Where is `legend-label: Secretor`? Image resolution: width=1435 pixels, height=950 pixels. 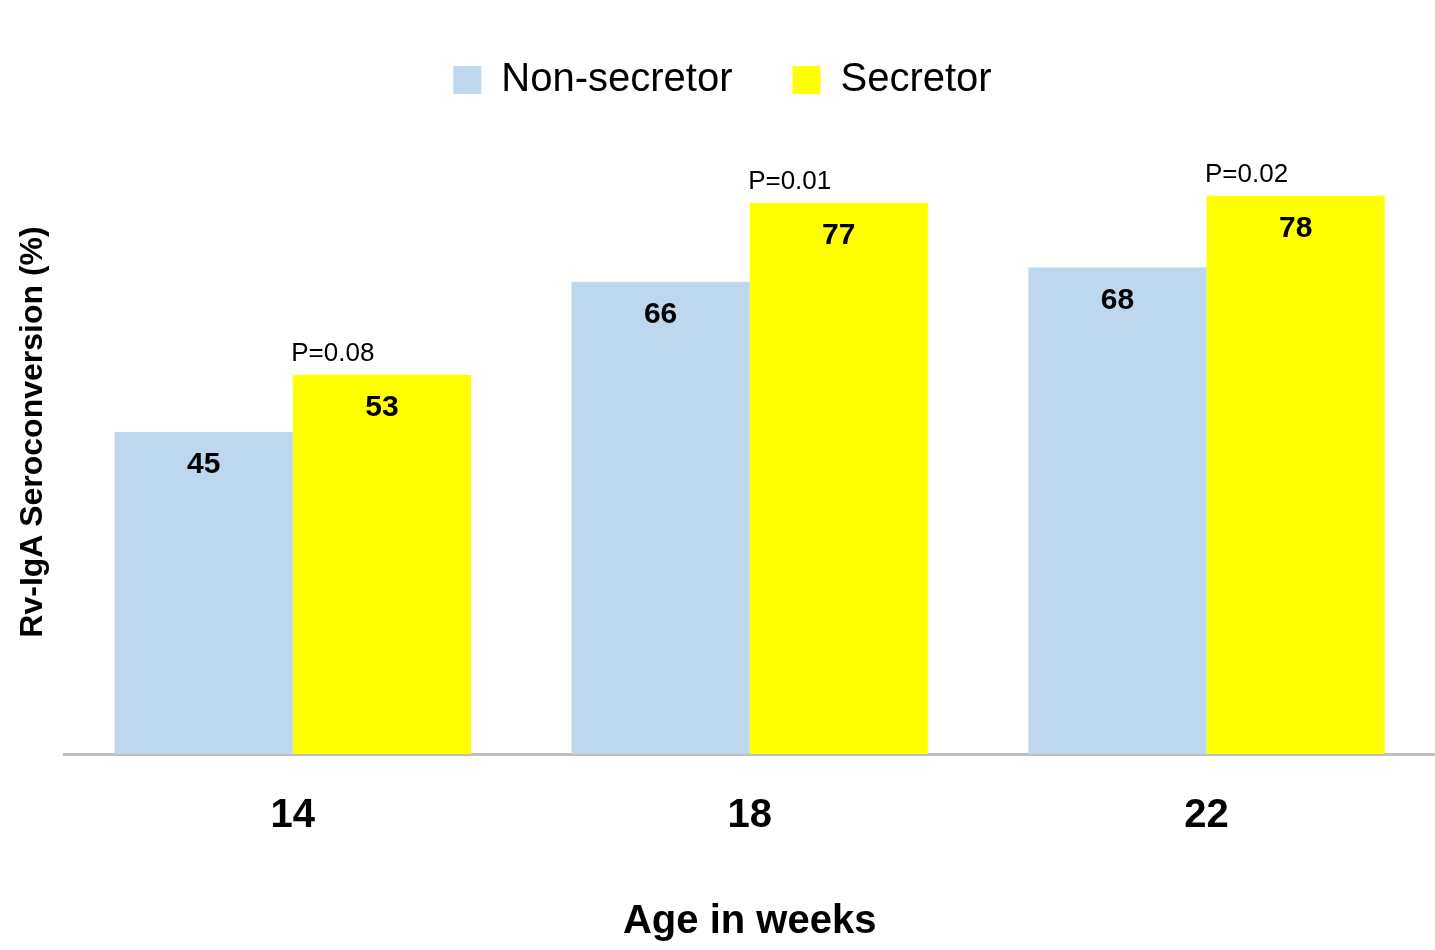 legend-label: Secretor is located at coordinates (916, 77).